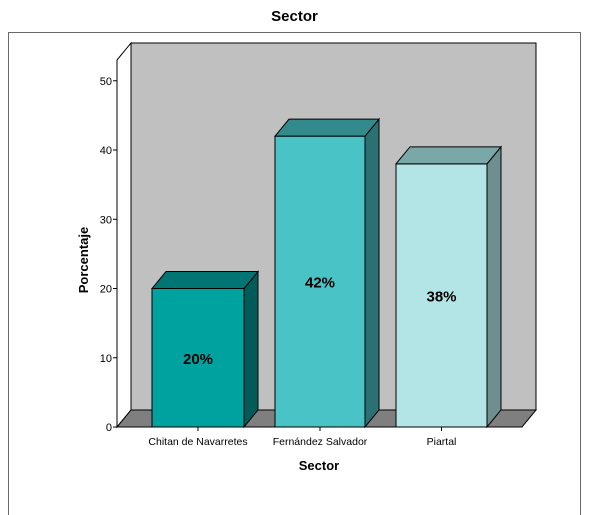 This screenshot has width=589, height=515. What do you see at coordinates (198, 359) in the screenshot?
I see `data-label: 20%` at bounding box center [198, 359].